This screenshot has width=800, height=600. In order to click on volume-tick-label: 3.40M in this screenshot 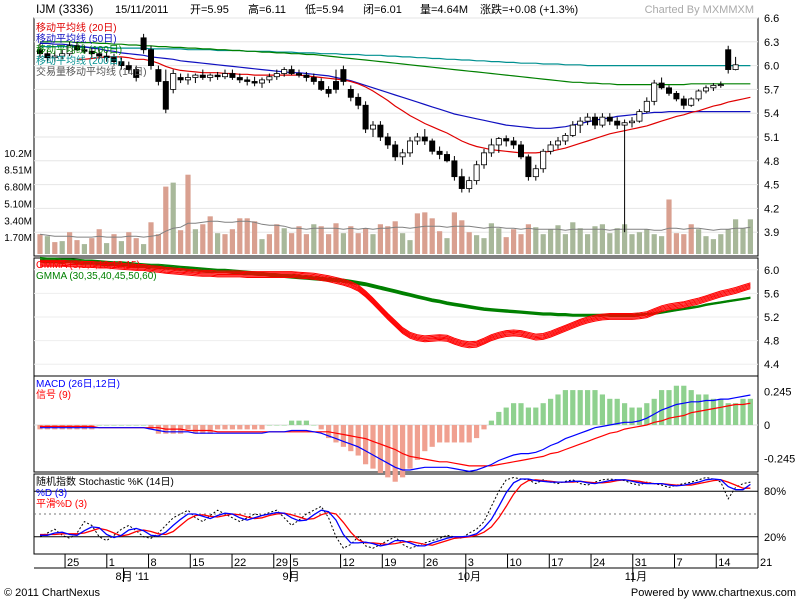, I will do `click(18, 221)`.